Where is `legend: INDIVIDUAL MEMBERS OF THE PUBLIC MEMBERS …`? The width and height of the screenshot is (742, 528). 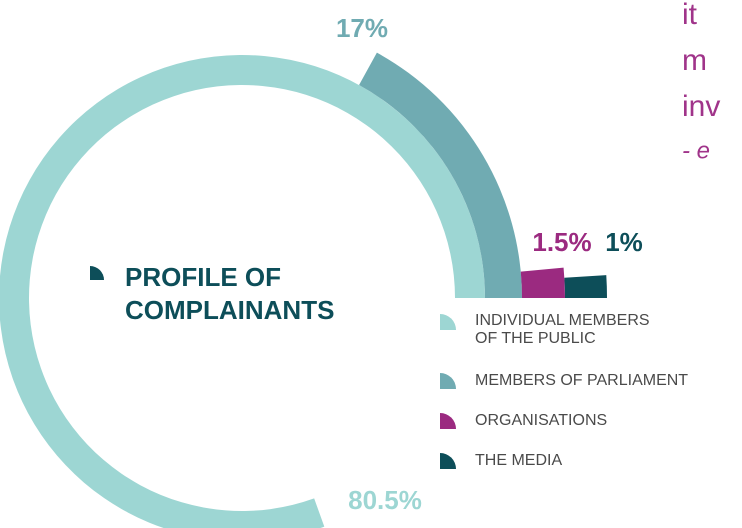
legend: INDIVIDUAL MEMBERS OF THE PUBLIC MEMBERS … is located at coordinates (564, 402).